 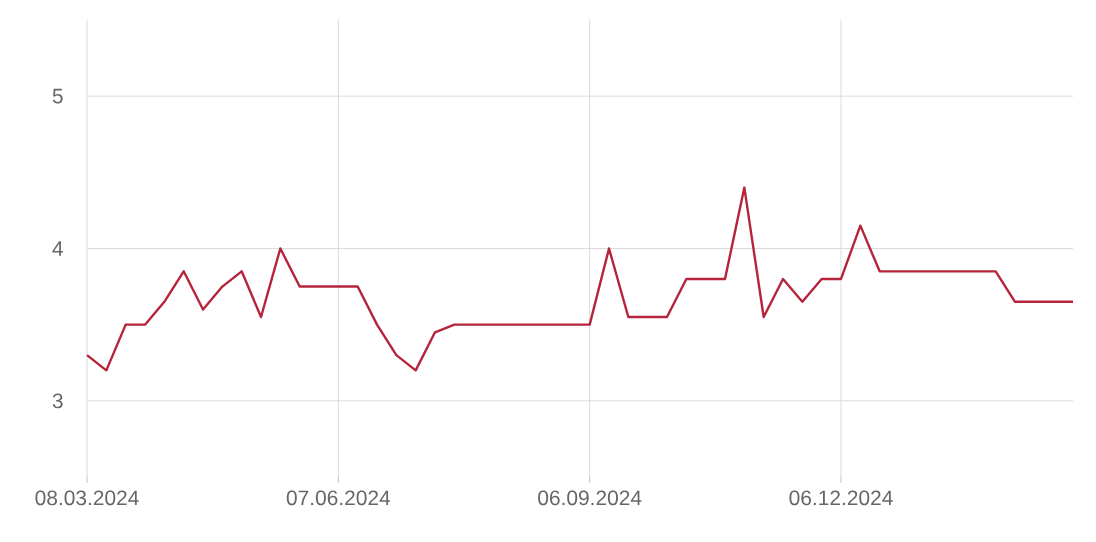 I want to click on x-tick-label: 06.12.2024, so click(x=841, y=498).